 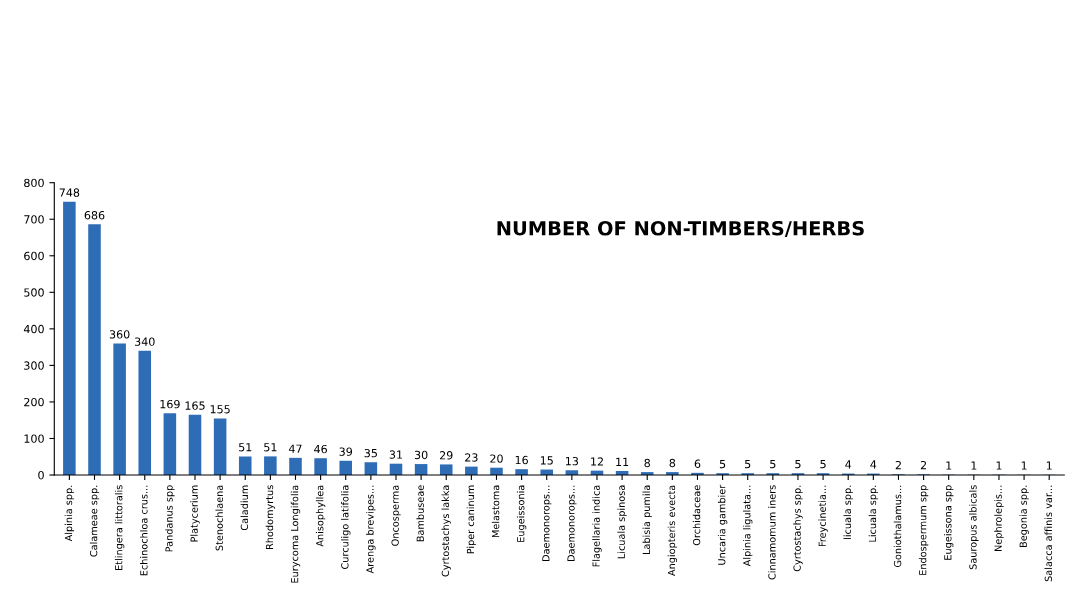 What do you see at coordinates (680, 229) in the screenshot?
I see `text: NUMBER OF NON-TIMBERS/HERBS` at bounding box center [680, 229].